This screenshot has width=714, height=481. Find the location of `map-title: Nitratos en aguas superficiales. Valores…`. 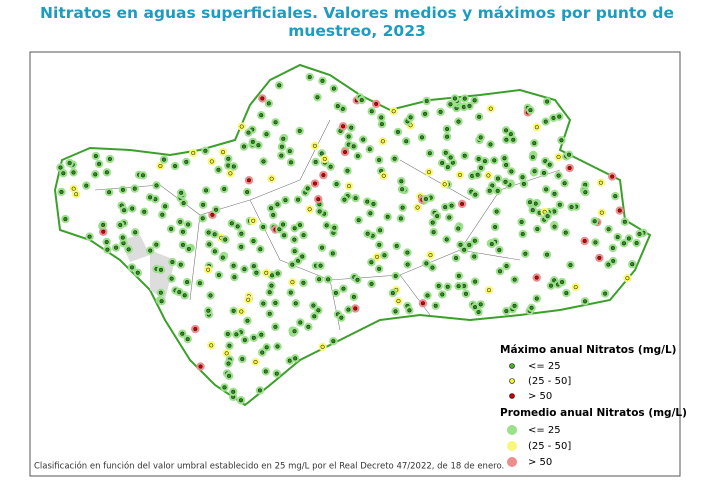

map-title: Nitratos en aguas superficiales. Valores… is located at coordinates (357, 22).